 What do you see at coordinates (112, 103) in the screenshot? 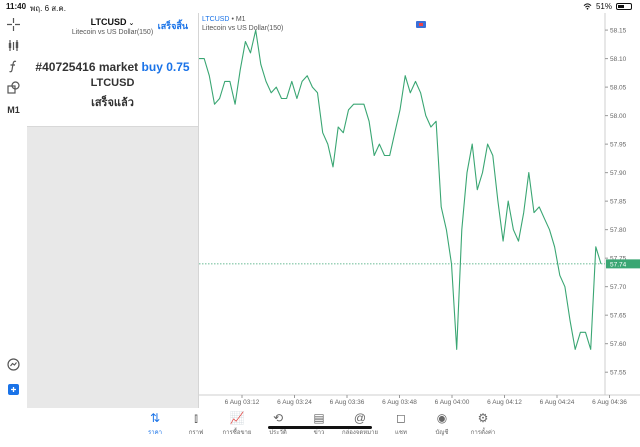
I see `order-status: เสร็จแล้ว` at bounding box center [112, 103].